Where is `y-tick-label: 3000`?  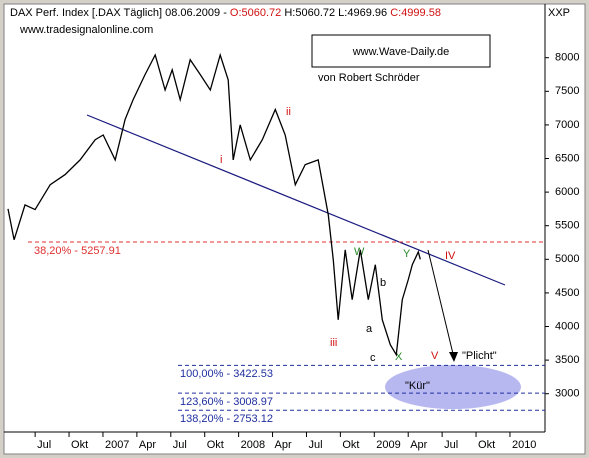
y-tick-label: 3000 is located at coordinates (567, 394).